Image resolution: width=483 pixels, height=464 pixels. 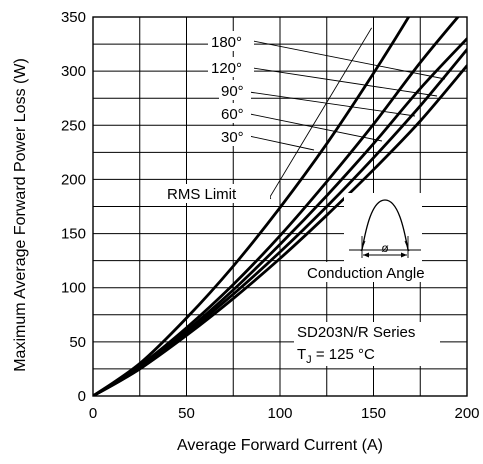 I want to click on leader-lines, so click(x=347, y=95).